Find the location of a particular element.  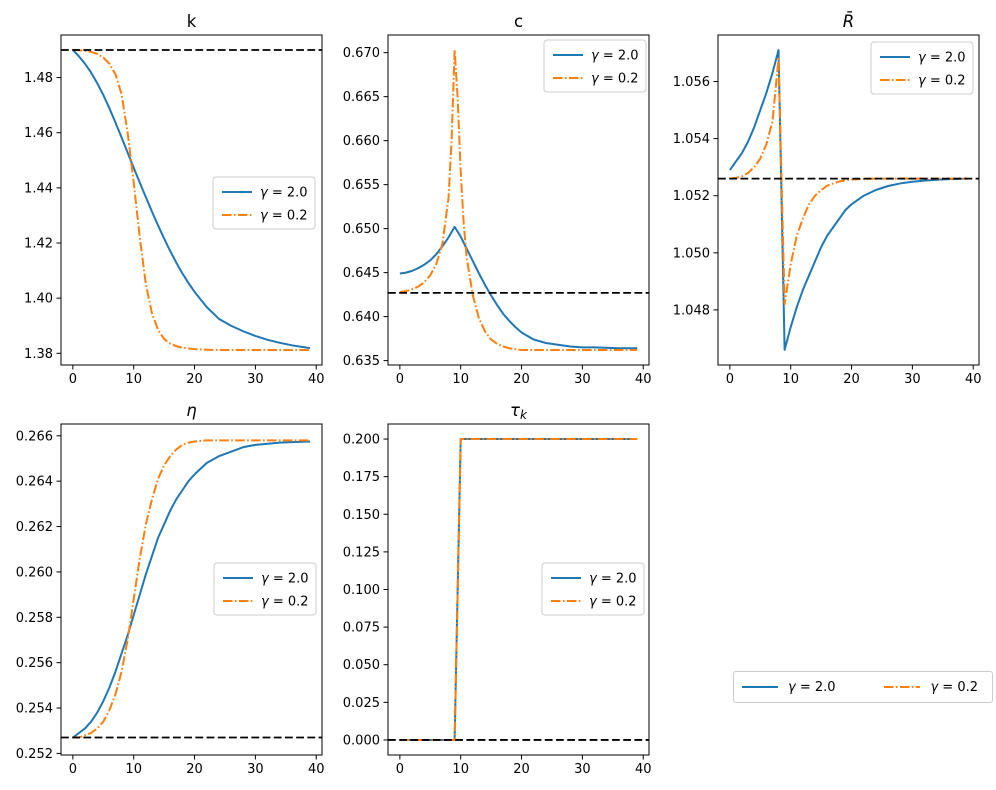

y-tick-label: 0.252 is located at coordinates (34, 754).